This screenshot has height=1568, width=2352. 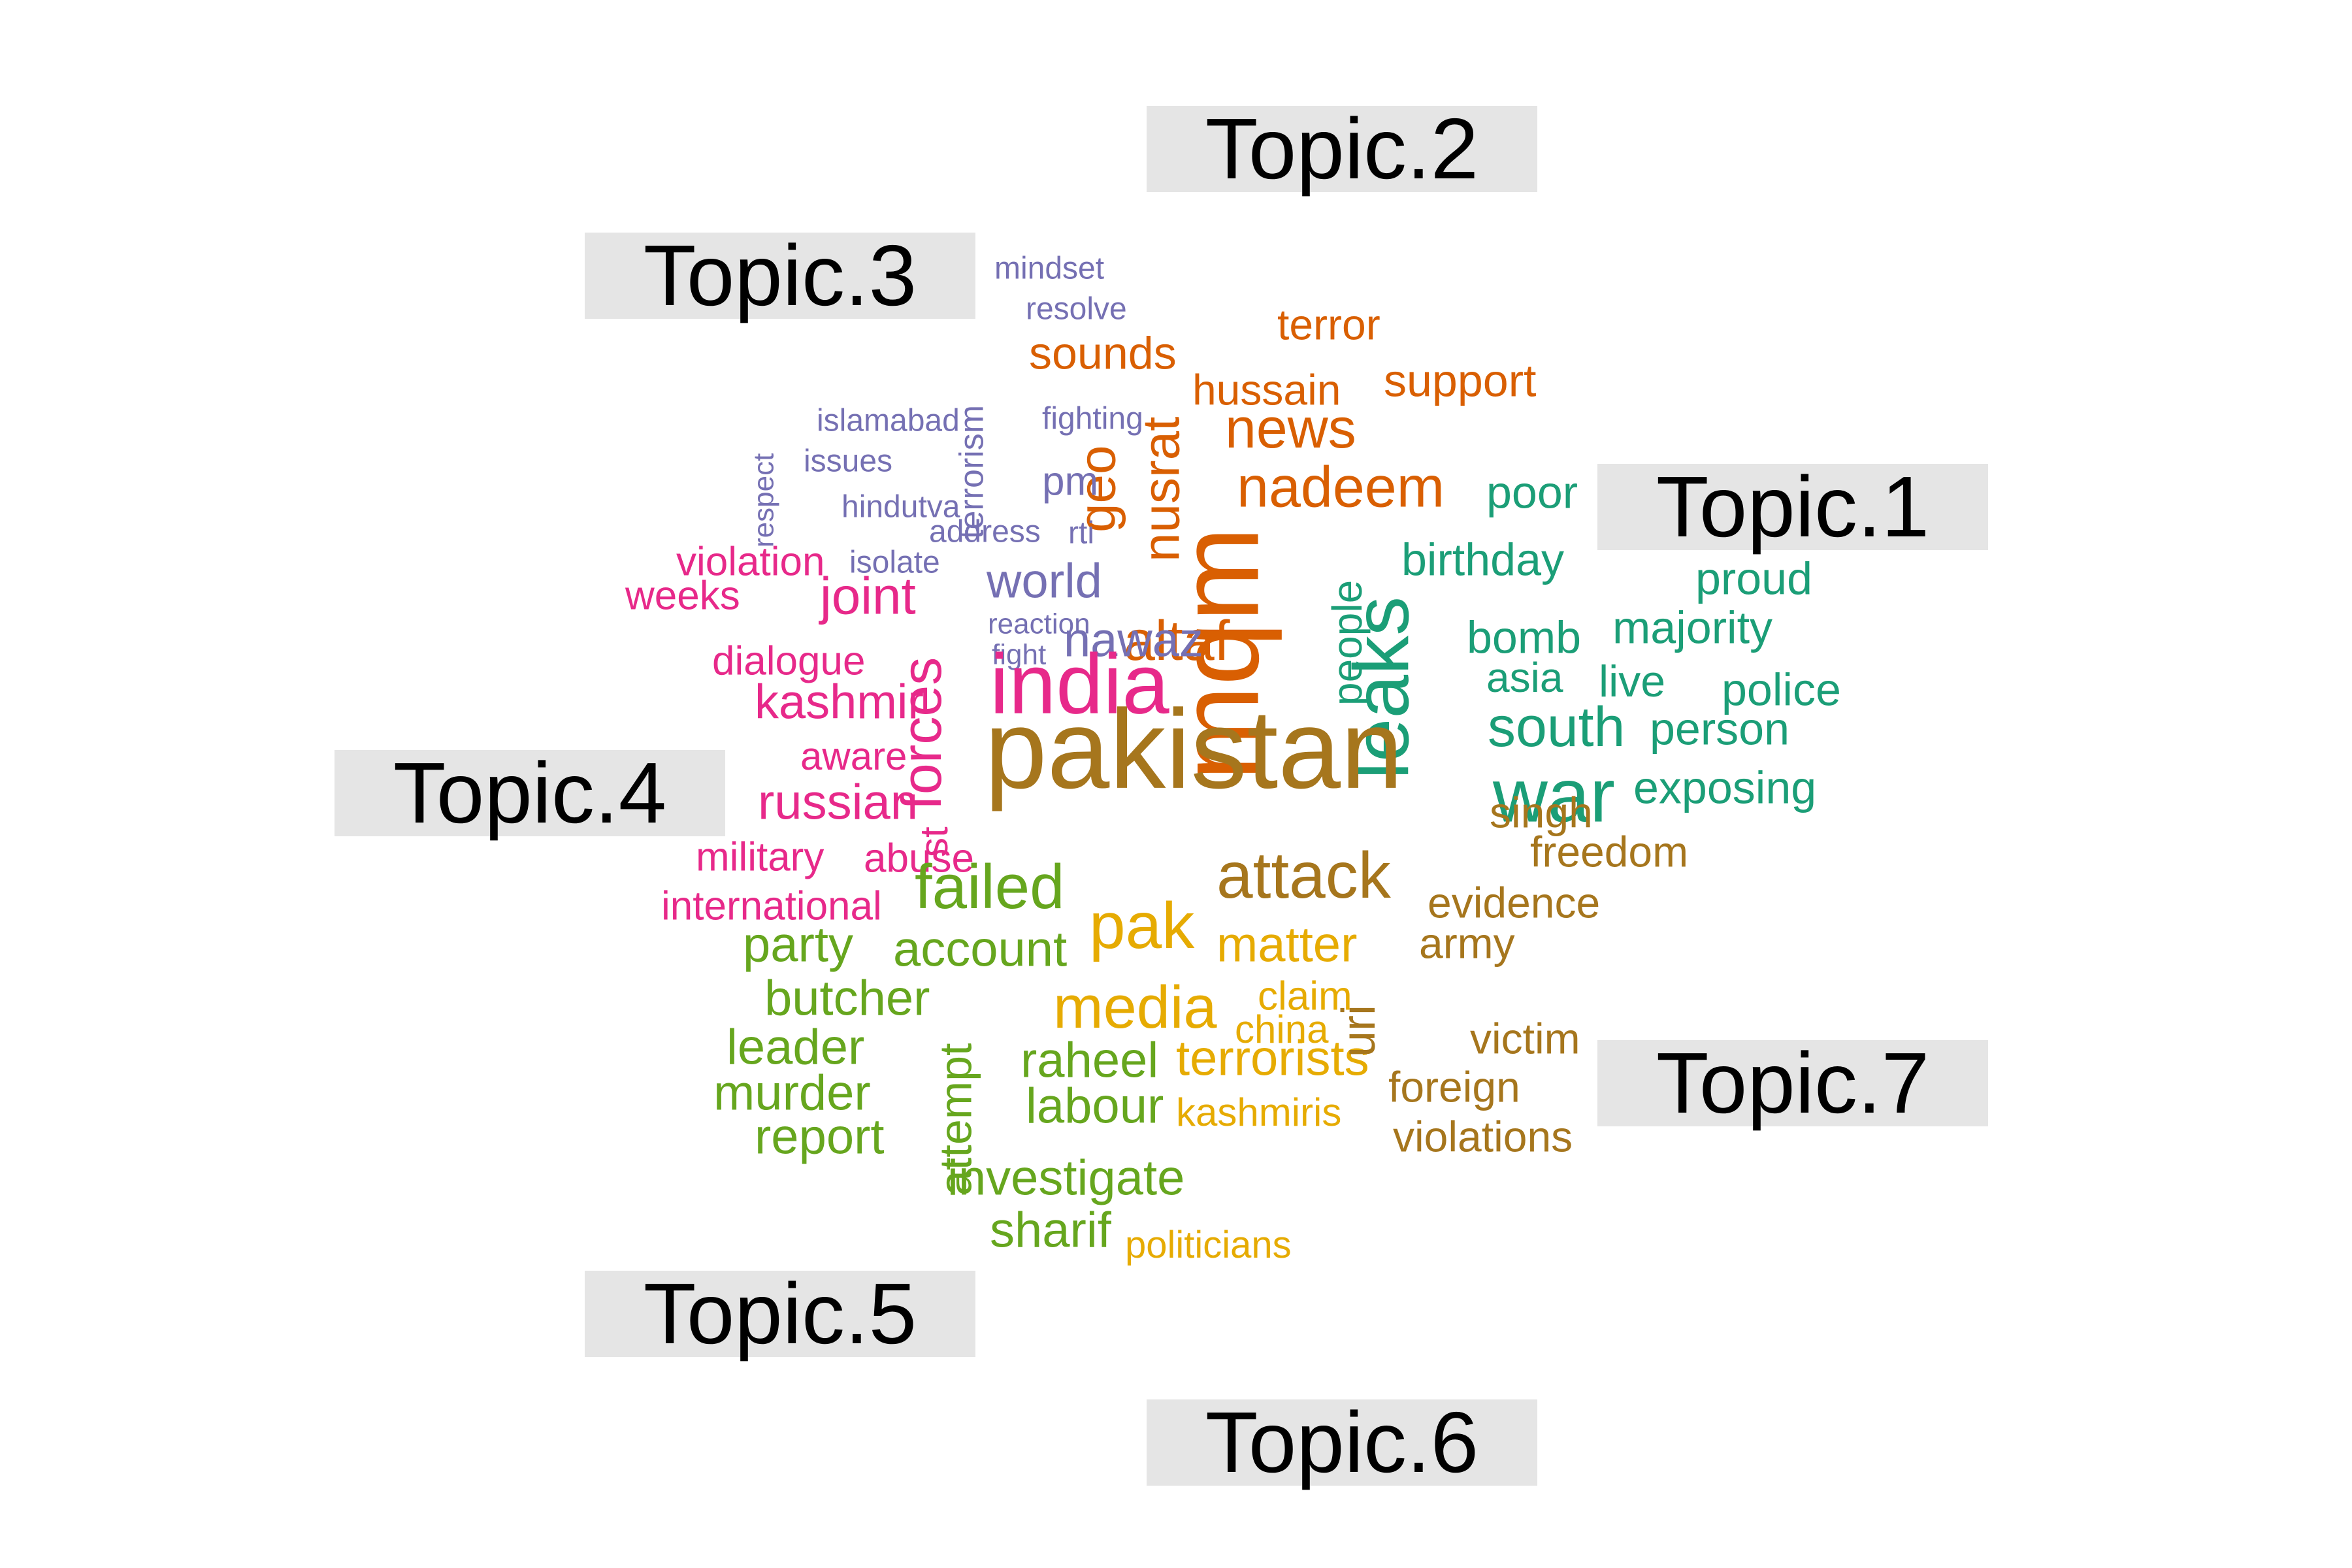 What do you see at coordinates (1556, 727) in the screenshot?
I see `word-south: south` at bounding box center [1556, 727].